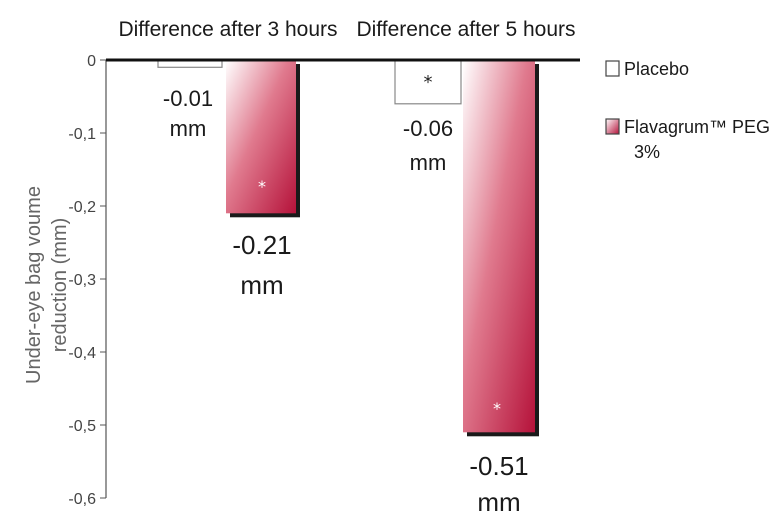 The image size is (784, 520). What do you see at coordinates (428, 162) in the screenshot?
I see `data-label-placebo-5h-unit: mm` at bounding box center [428, 162].